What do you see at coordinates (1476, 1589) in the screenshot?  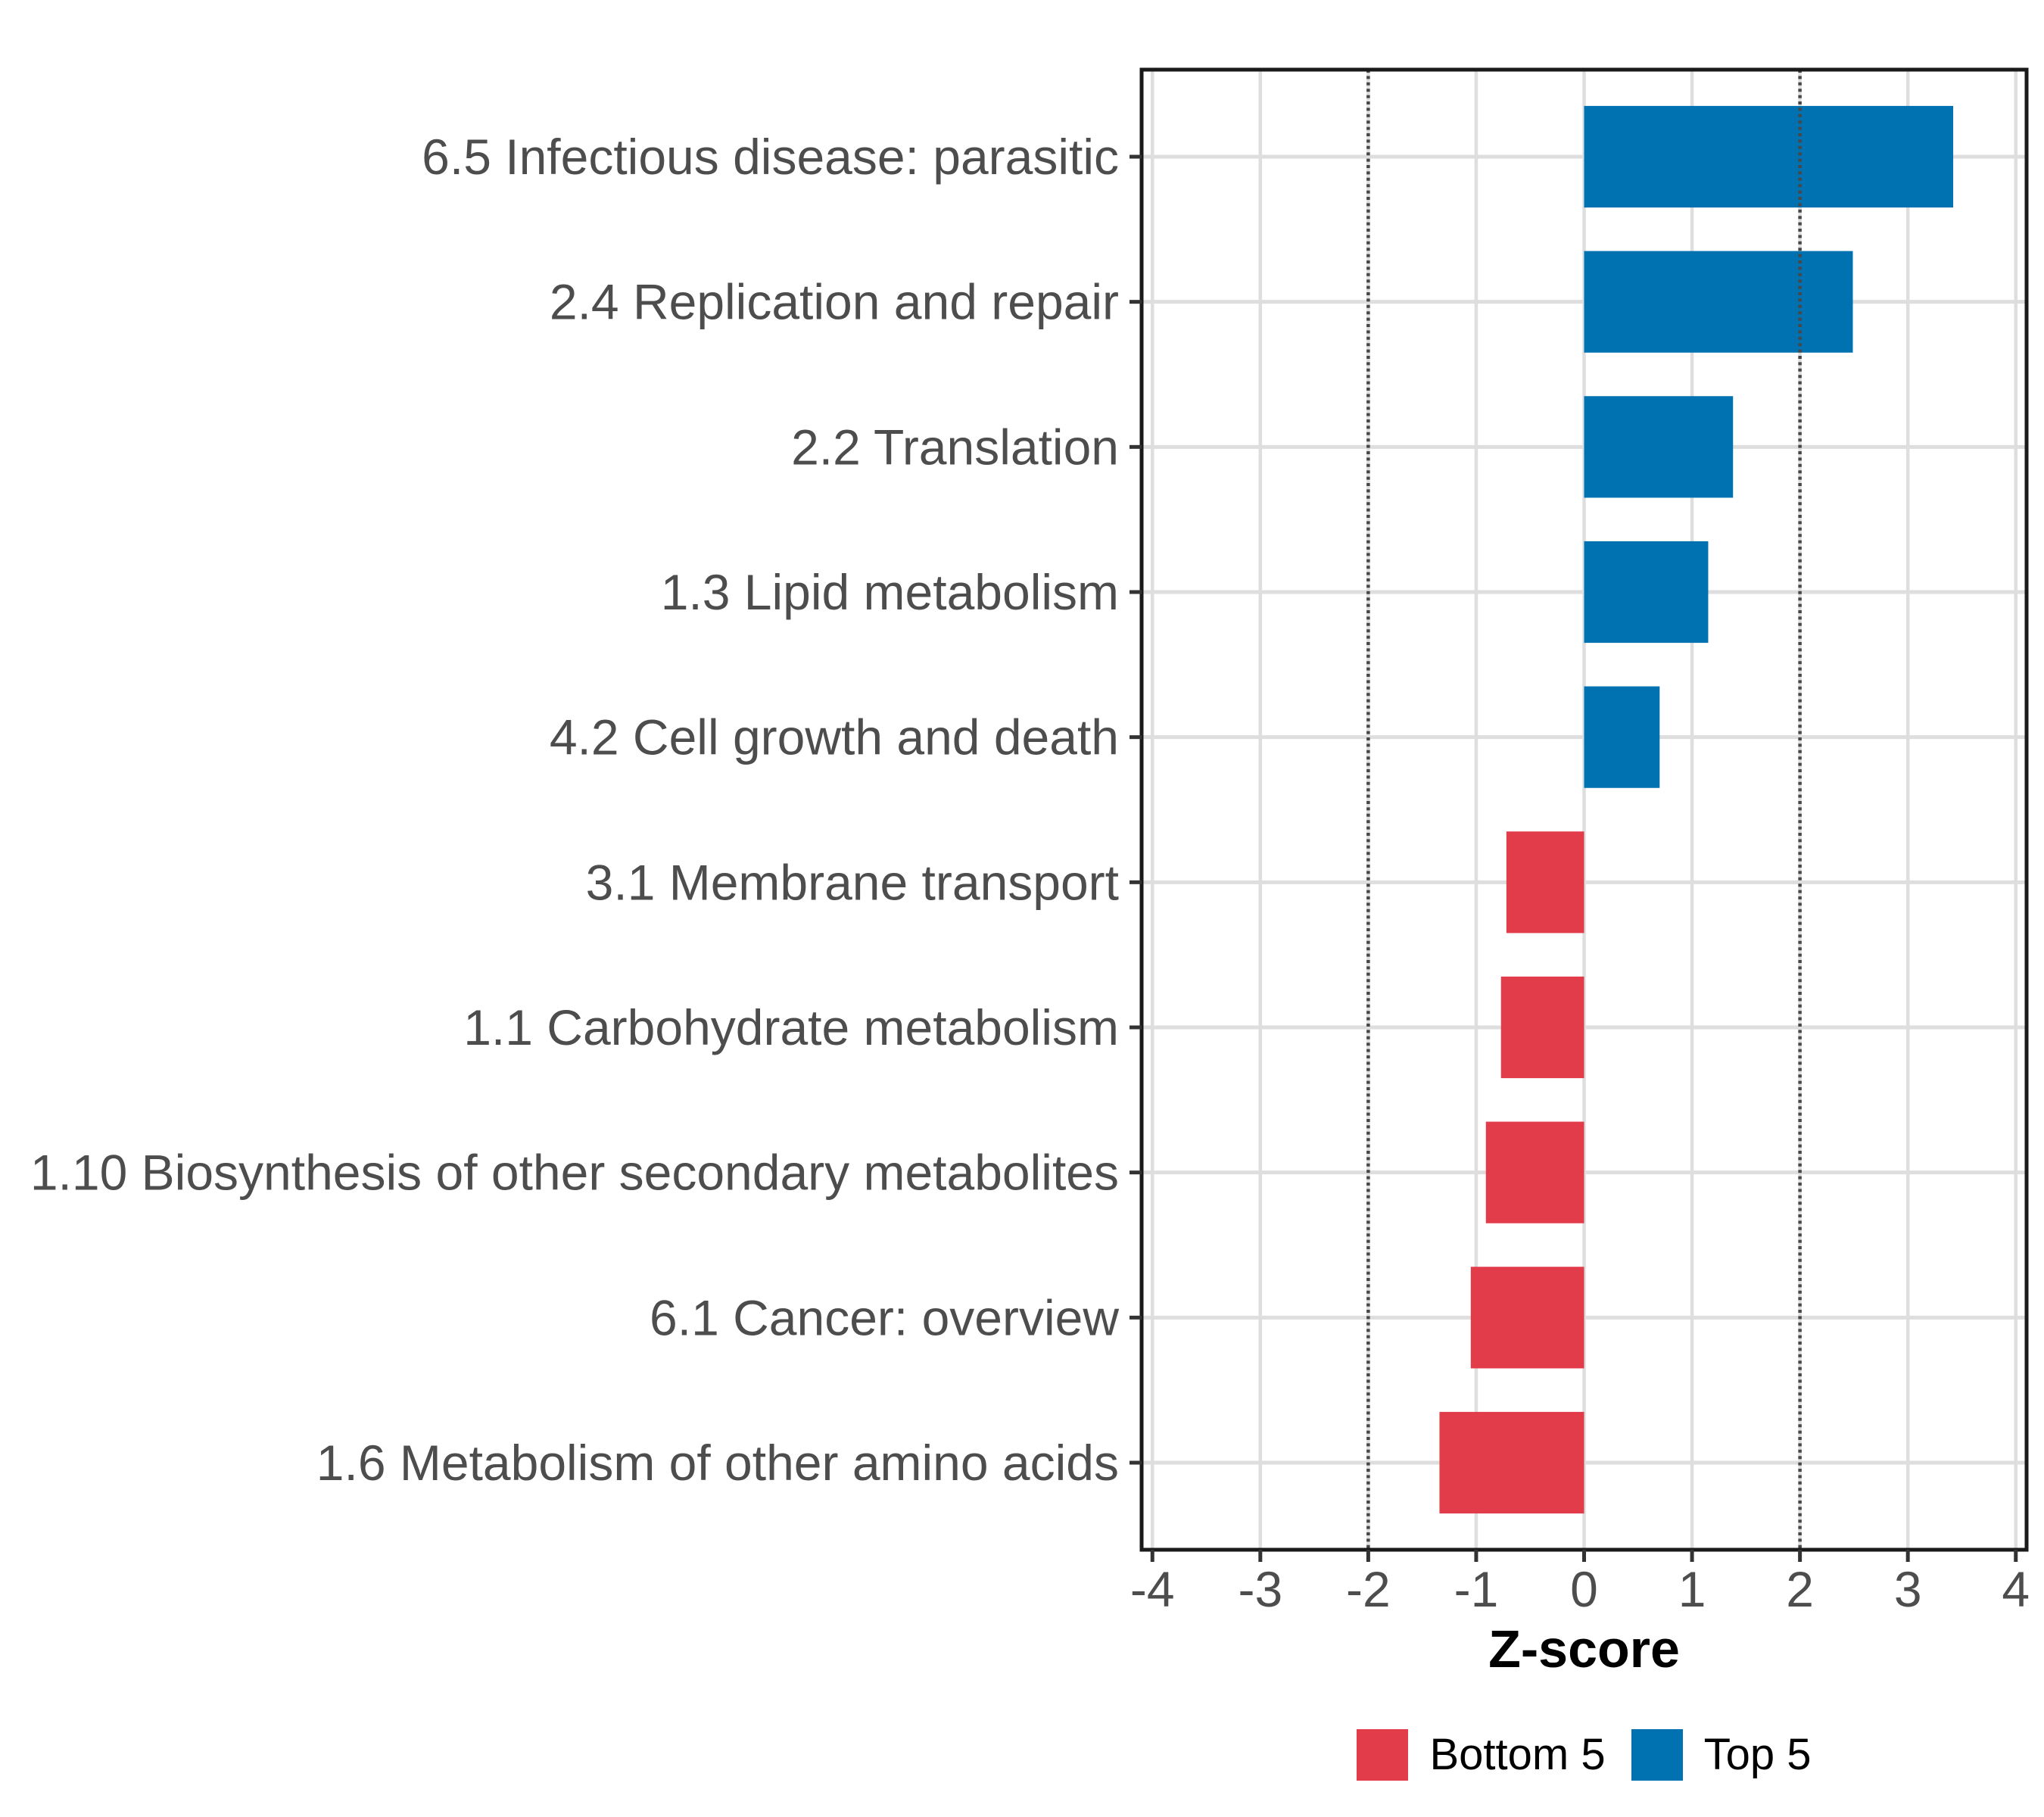 I see `x-tick-label: -1` at bounding box center [1476, 1589].